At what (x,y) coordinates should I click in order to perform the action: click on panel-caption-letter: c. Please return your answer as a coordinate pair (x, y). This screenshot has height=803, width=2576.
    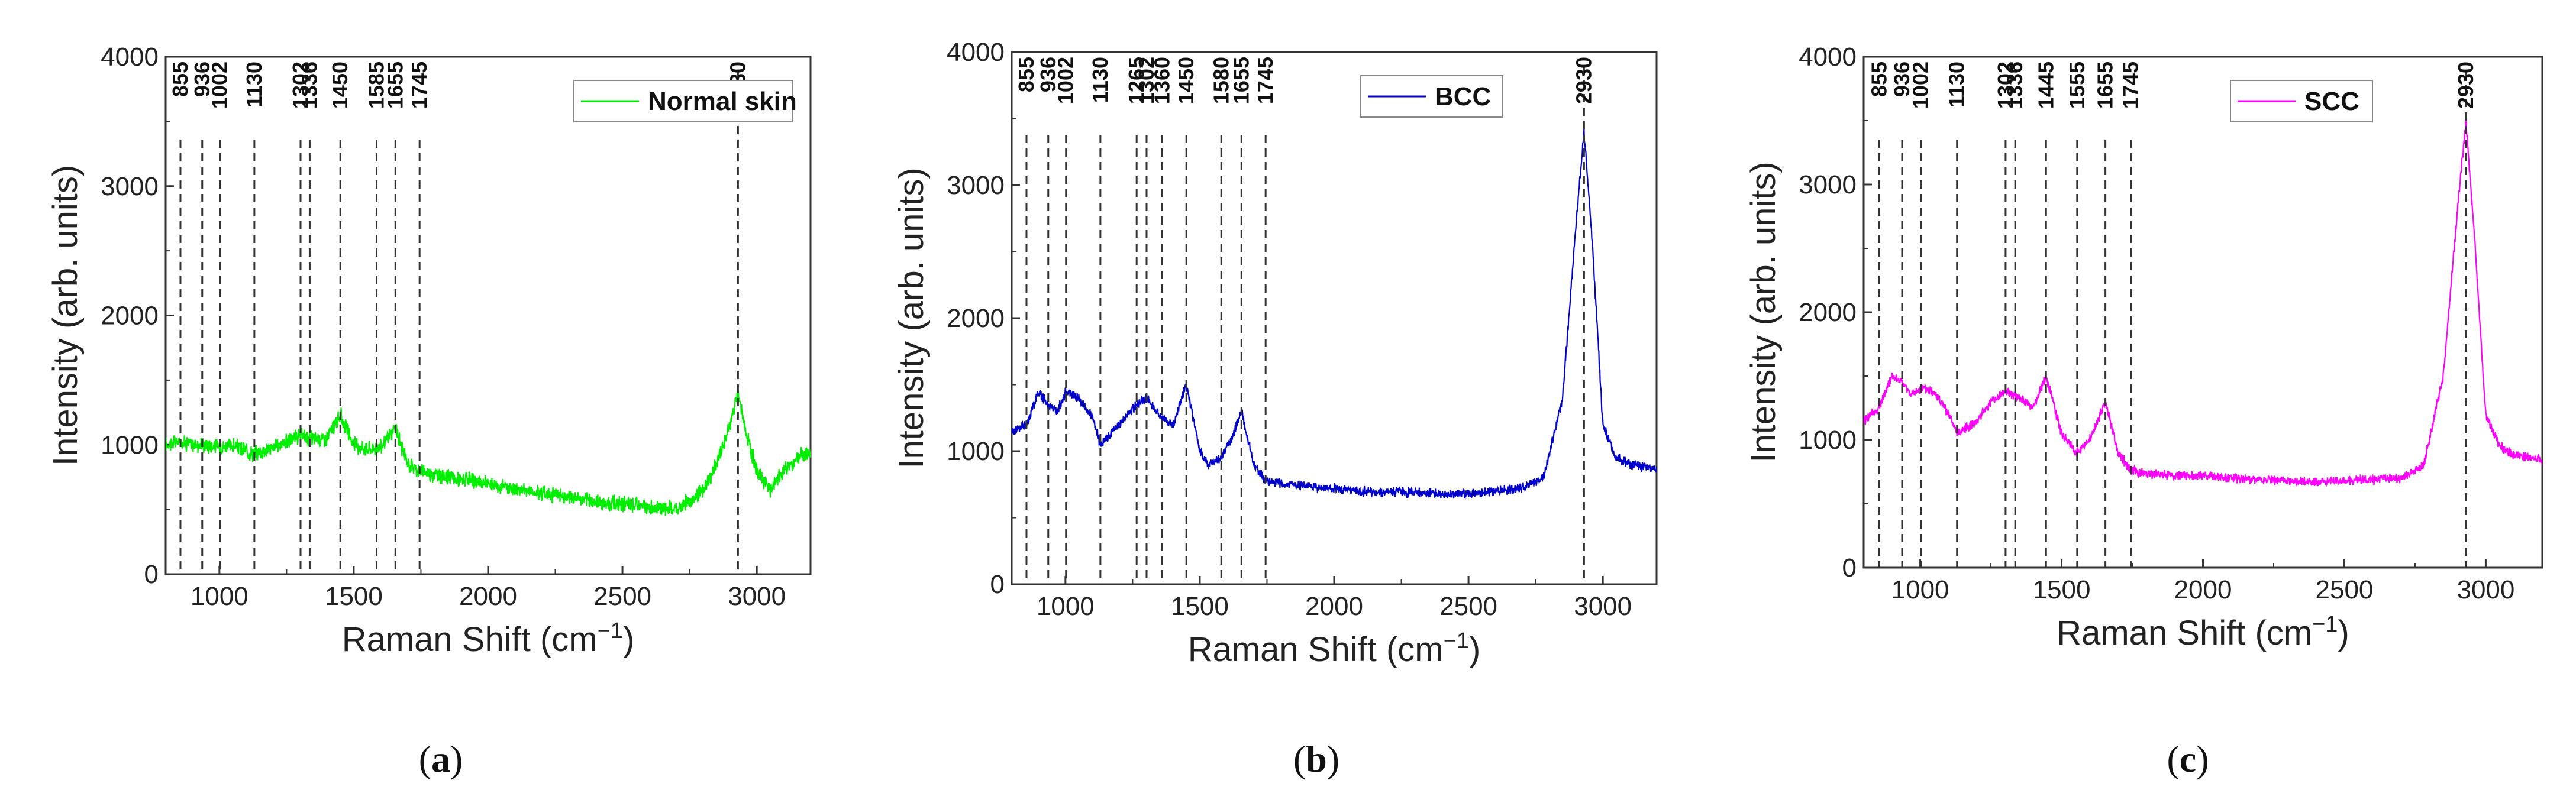
    Looking at the image, I should click on (2188, 759).